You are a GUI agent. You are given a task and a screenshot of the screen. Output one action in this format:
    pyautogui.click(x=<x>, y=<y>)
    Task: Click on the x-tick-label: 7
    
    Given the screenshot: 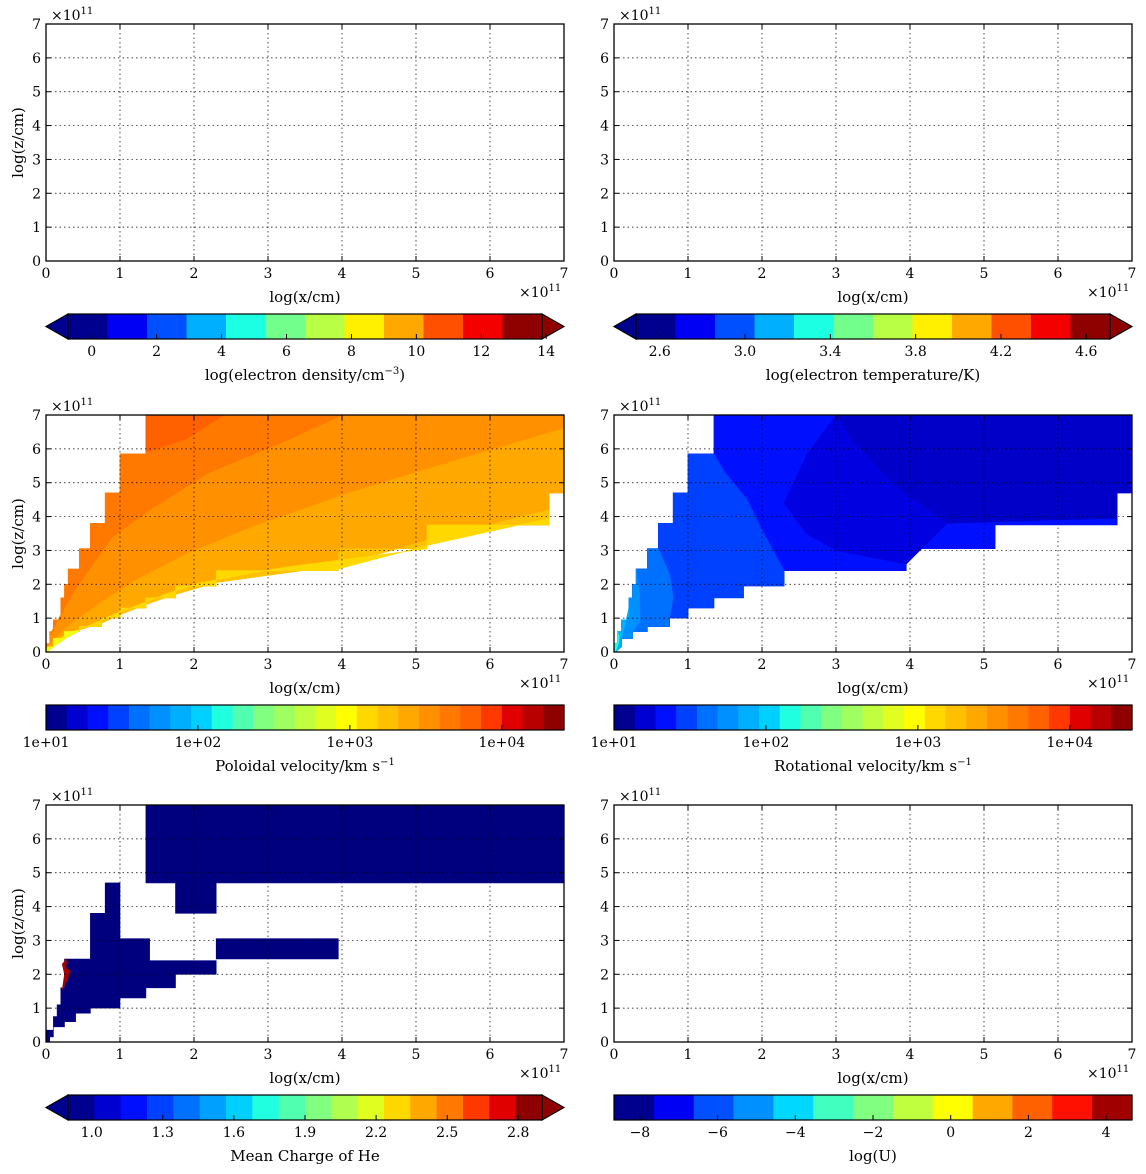 What is the action you would take?
    pyautogui.click(x=564, y=1055)
    